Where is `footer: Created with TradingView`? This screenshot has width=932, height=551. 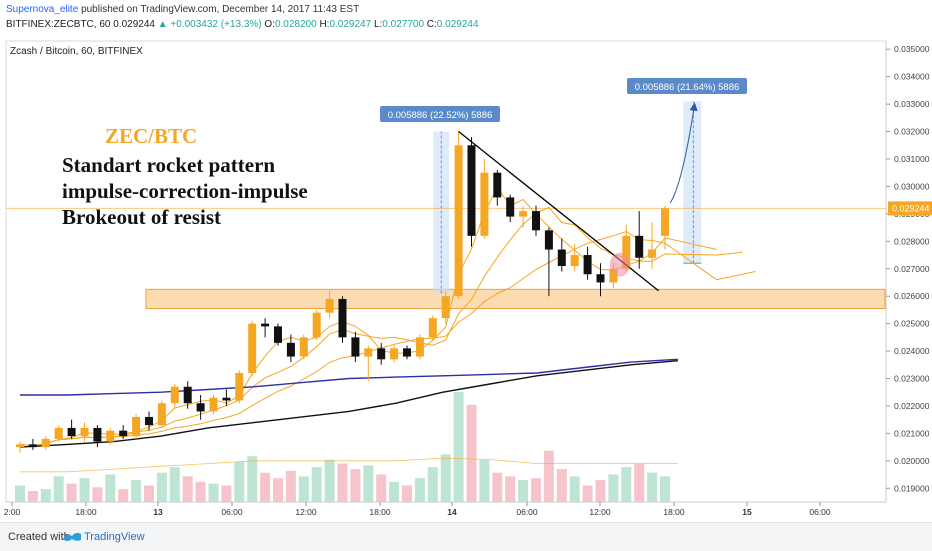
footer: Created with TradingView is located at coordinates (466, 536).